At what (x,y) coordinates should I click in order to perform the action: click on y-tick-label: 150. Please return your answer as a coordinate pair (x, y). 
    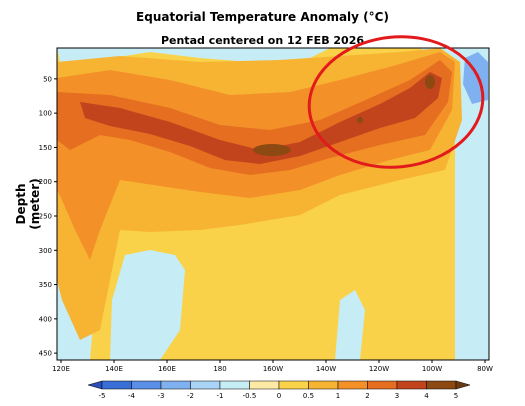
    Looking at the image, I should click on (45, 148).